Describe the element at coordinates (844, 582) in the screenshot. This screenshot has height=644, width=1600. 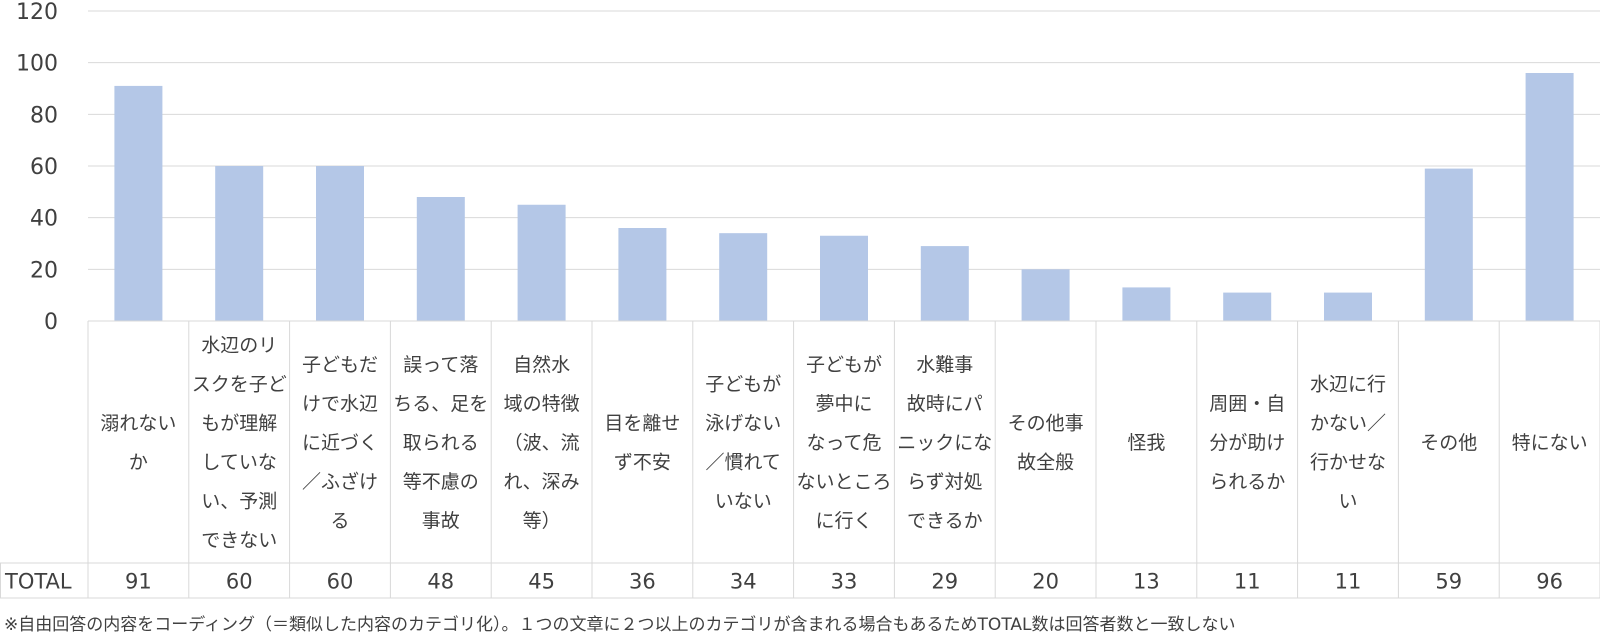
I see `data-value-label: 33` at that location.